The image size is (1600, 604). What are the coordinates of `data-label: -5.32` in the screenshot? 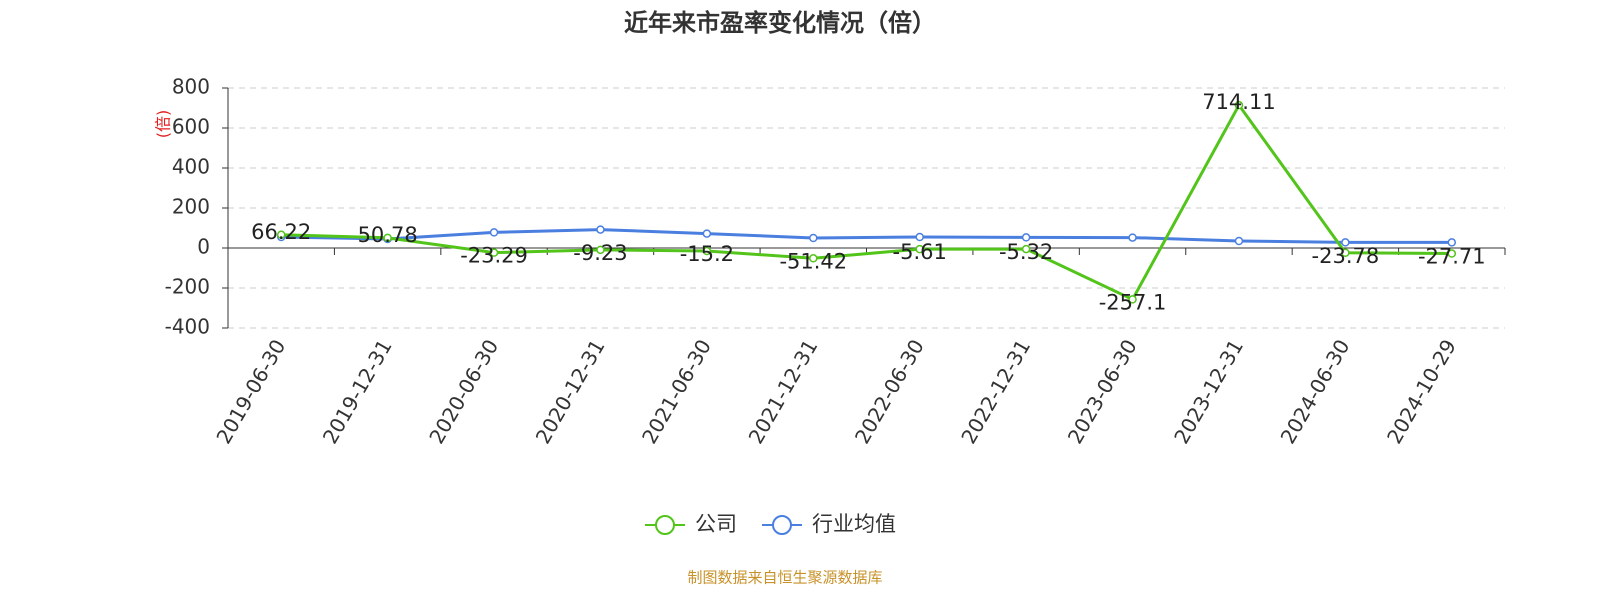 It's located at (1026, 252).